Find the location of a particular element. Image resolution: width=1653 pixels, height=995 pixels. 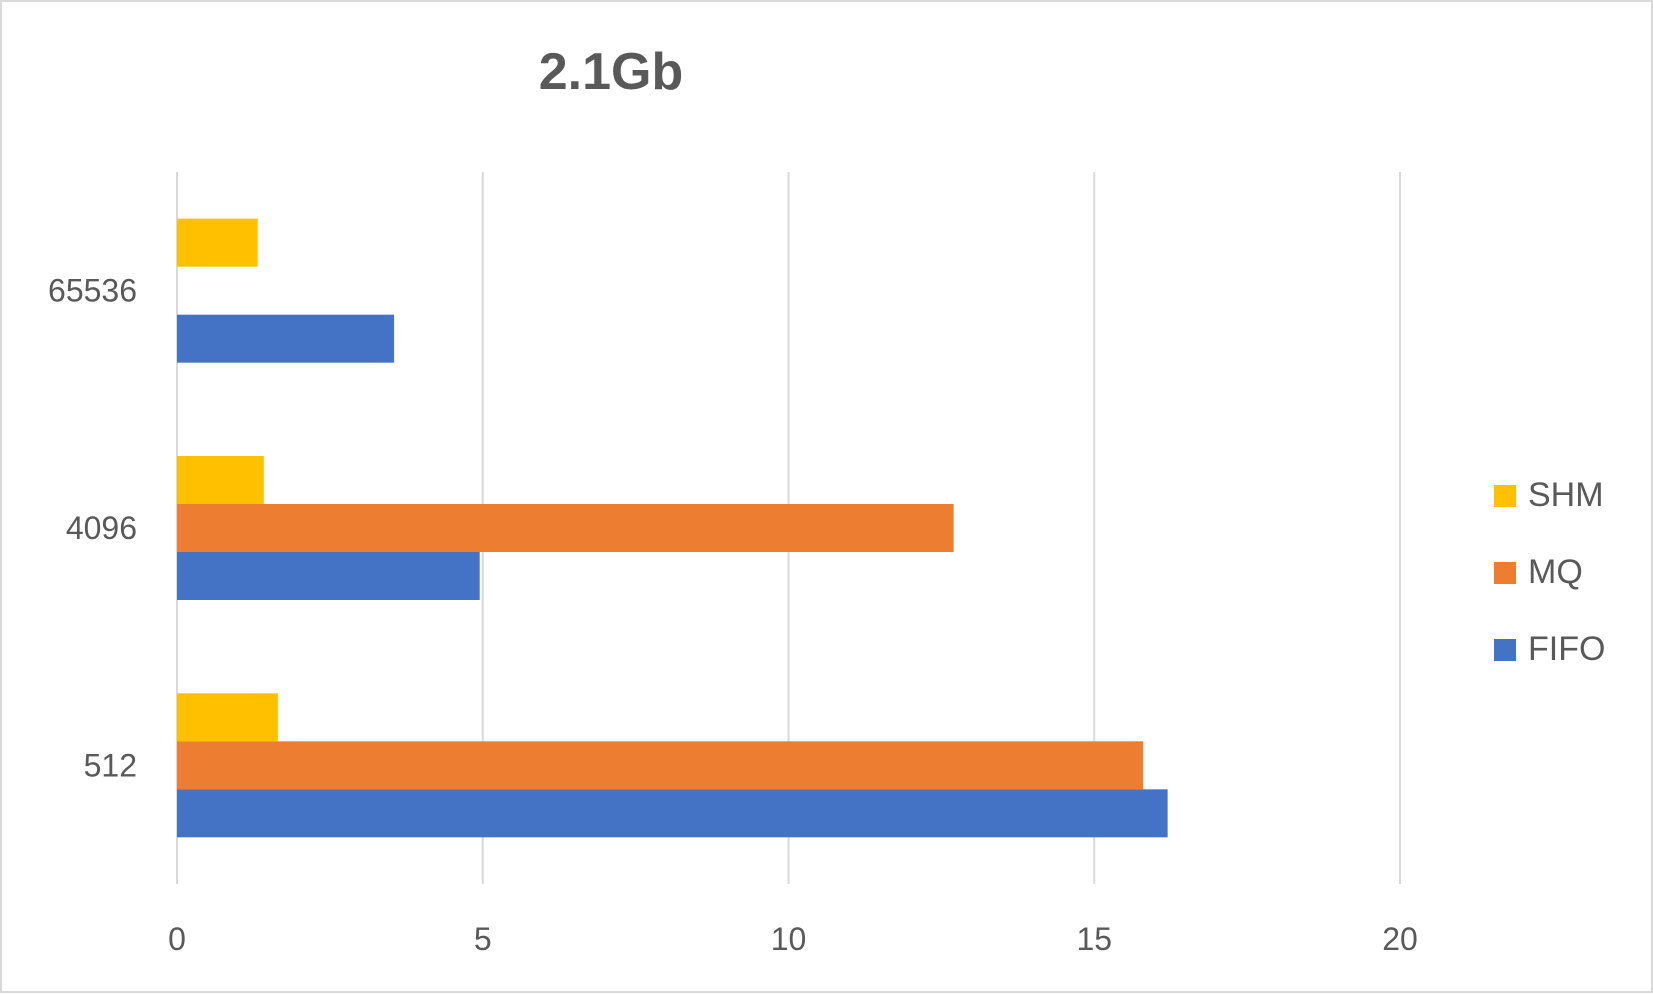

x-axis-ticks: 0 5 10 15 20 is located at coordinates (793, 939).